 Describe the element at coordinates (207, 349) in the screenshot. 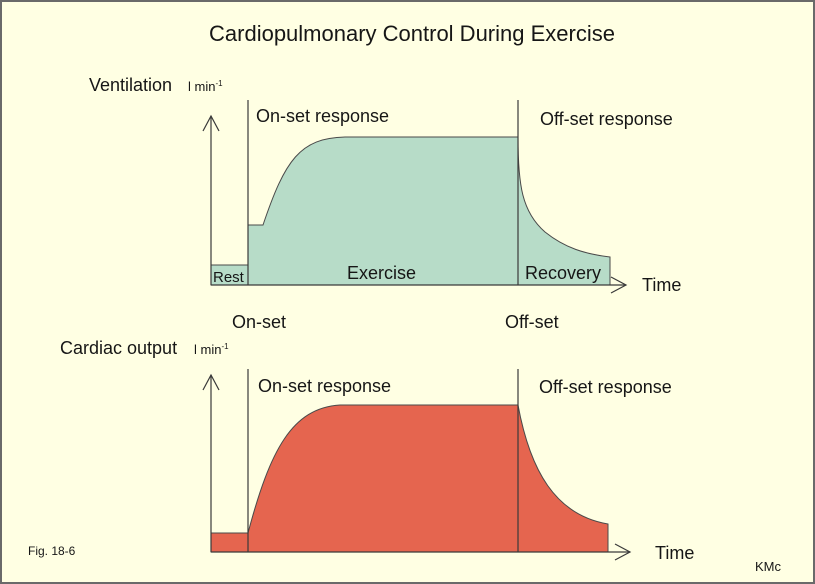

I see `cardiac-output-unit-text: l min` at that location.